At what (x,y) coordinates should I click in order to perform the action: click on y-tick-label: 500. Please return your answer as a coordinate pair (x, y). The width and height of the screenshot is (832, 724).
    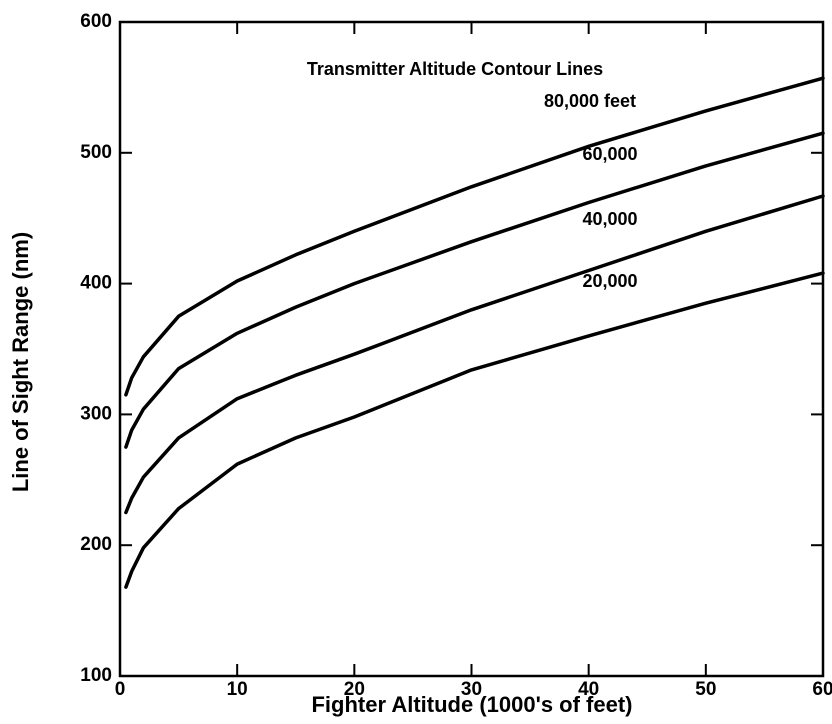
    Looking at the image, I should click on (96, 152).